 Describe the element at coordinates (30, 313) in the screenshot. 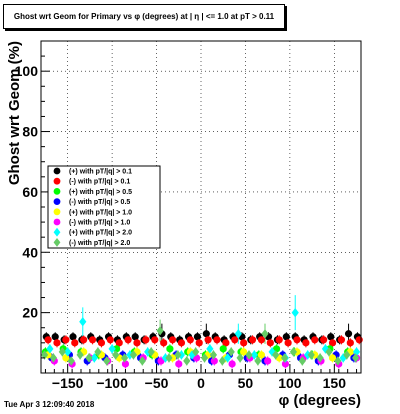

I see `y-tick-label: 20` at that location.